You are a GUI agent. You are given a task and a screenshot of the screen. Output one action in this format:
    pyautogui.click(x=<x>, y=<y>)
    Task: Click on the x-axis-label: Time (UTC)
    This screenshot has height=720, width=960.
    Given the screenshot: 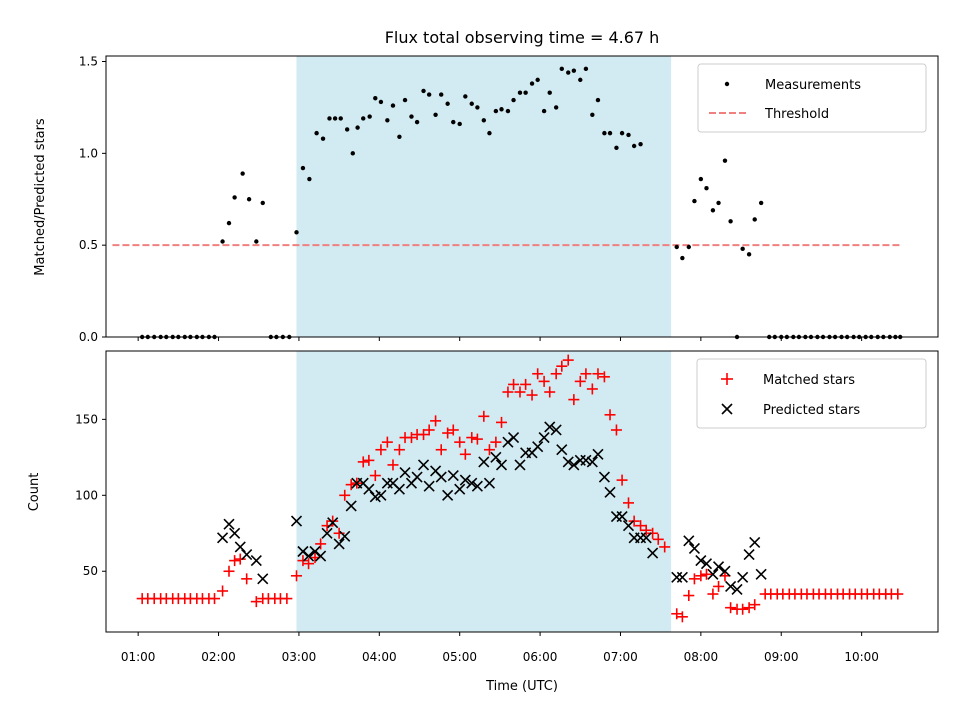 What is the action you would take?
    pyautogui.click(x=521, y=686)
    